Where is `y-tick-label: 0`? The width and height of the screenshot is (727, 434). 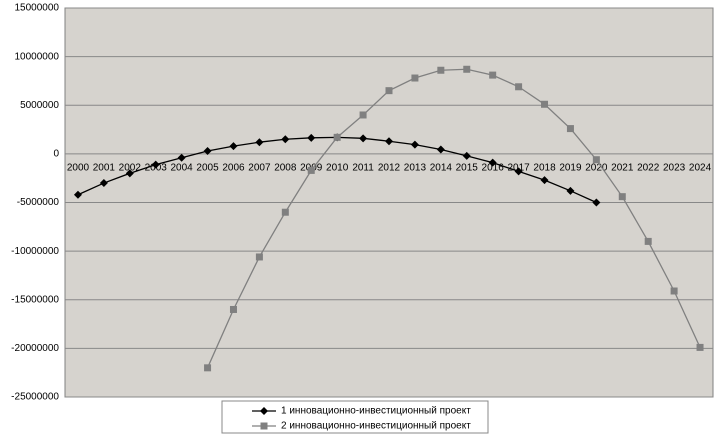 y-tick-label: 0 is located at coordinates (56, 154).